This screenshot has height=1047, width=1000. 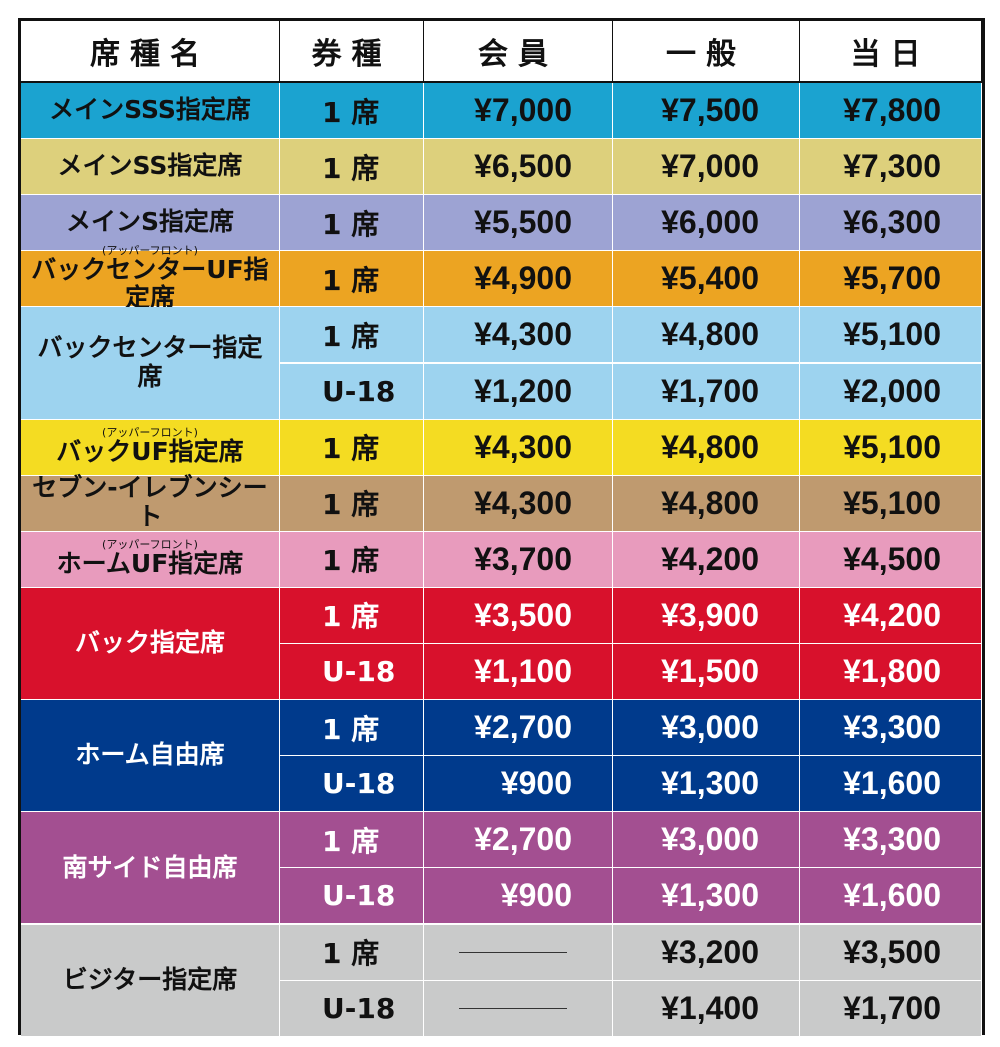 I want to click on price: ¥7,800, so click(x=891, y=111).